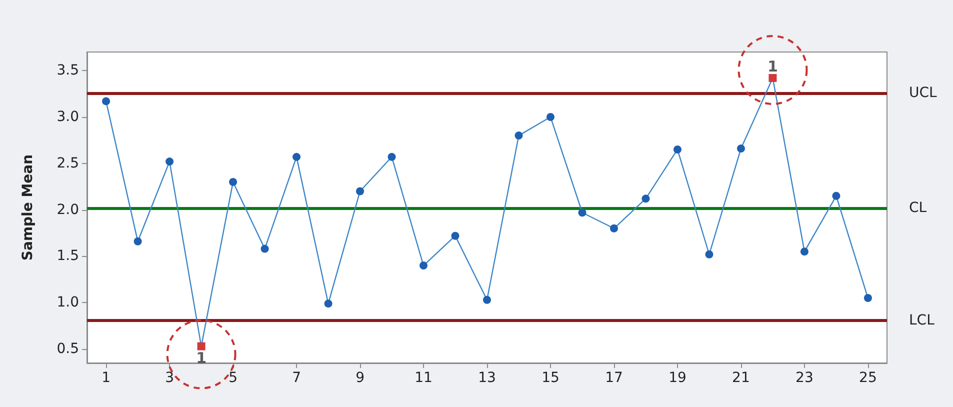 The image size is (953, 407). What do you see at coordinates (67, 70) in the screenshot?
I see `y-tick-label: 3.5` at bounding box center [67, 70].